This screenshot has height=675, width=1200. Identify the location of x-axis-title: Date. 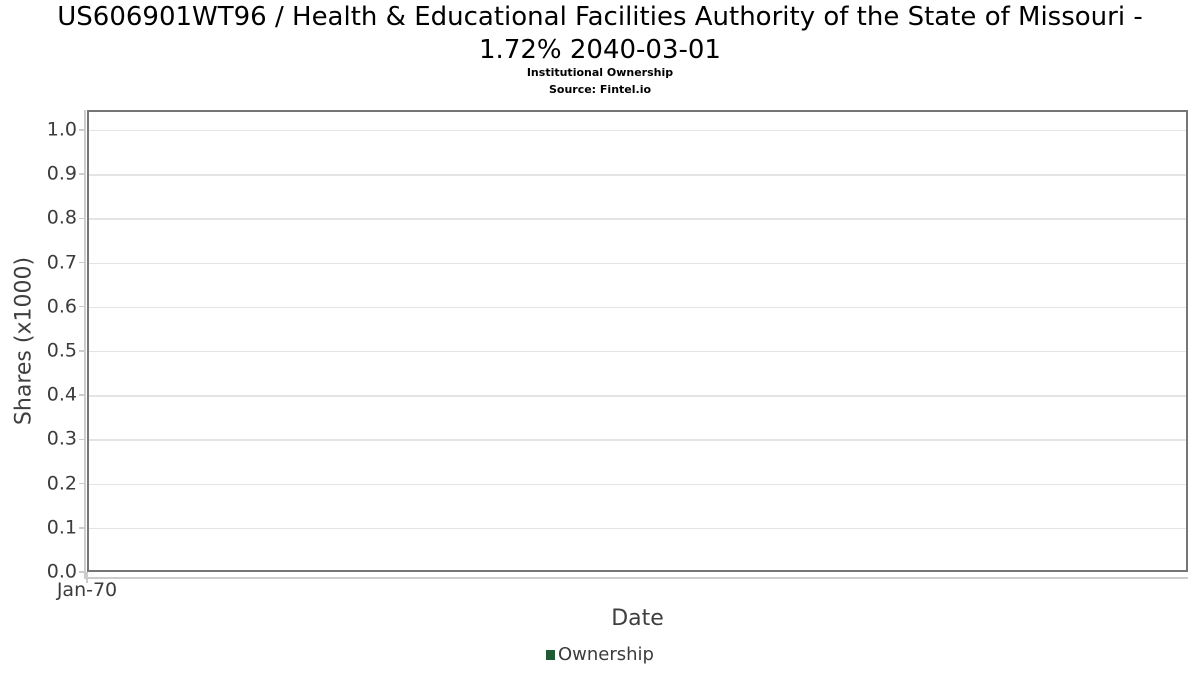
(637, 618).